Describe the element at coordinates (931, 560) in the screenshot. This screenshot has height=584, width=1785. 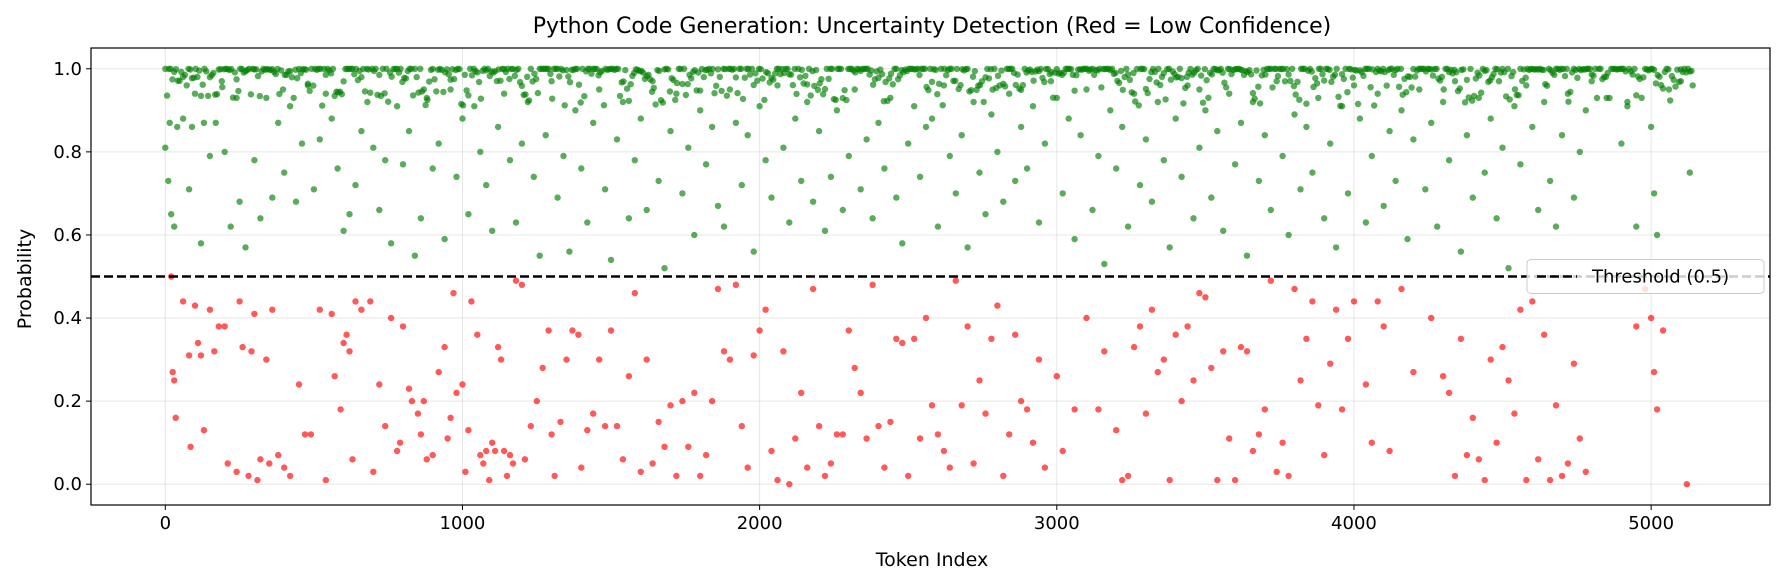
I see `x-axis-label: Token Index` at that location.